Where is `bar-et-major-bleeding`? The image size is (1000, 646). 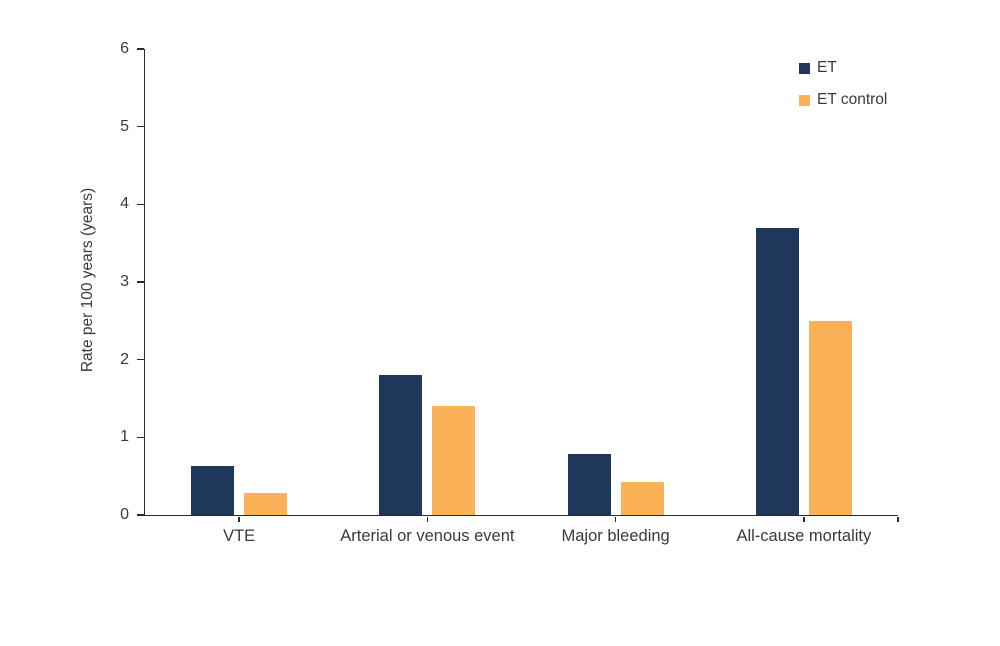
bar-et-major-bleeding is located at coordinates (589, 484).